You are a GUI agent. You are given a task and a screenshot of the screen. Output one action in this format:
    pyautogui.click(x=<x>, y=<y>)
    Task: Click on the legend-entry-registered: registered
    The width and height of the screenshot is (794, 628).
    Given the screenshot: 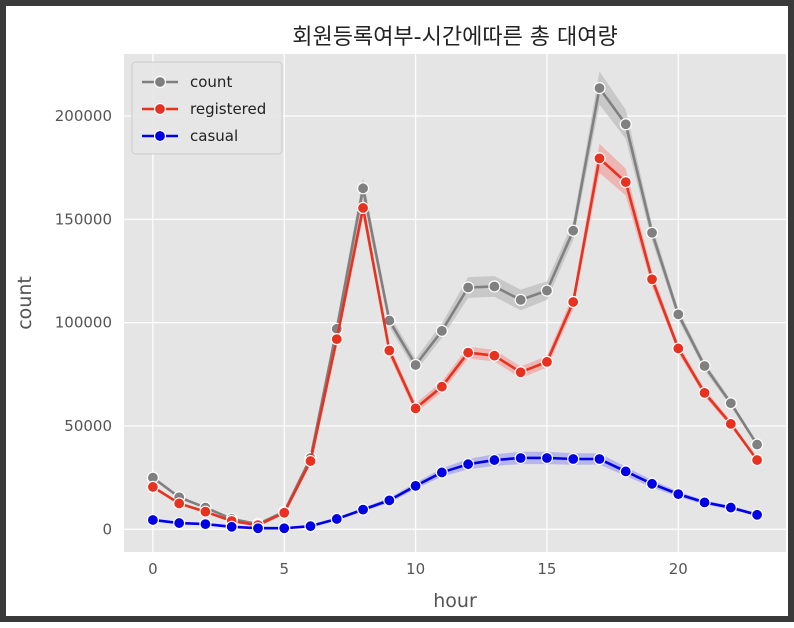 What is the action you would take?
    pyautogui.click(x=204, y=109)
    